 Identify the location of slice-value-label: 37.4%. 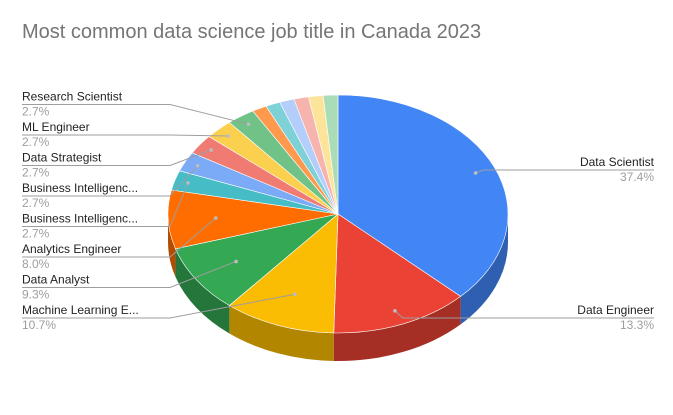
(637, 177).